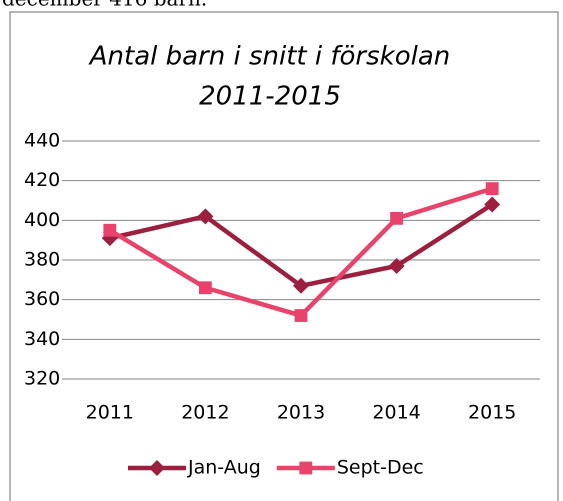  What do you see at coordinates (380, 468) in the screenshot?
I see `legend-label: Sept-Dec` at bounding box center [380, 468].